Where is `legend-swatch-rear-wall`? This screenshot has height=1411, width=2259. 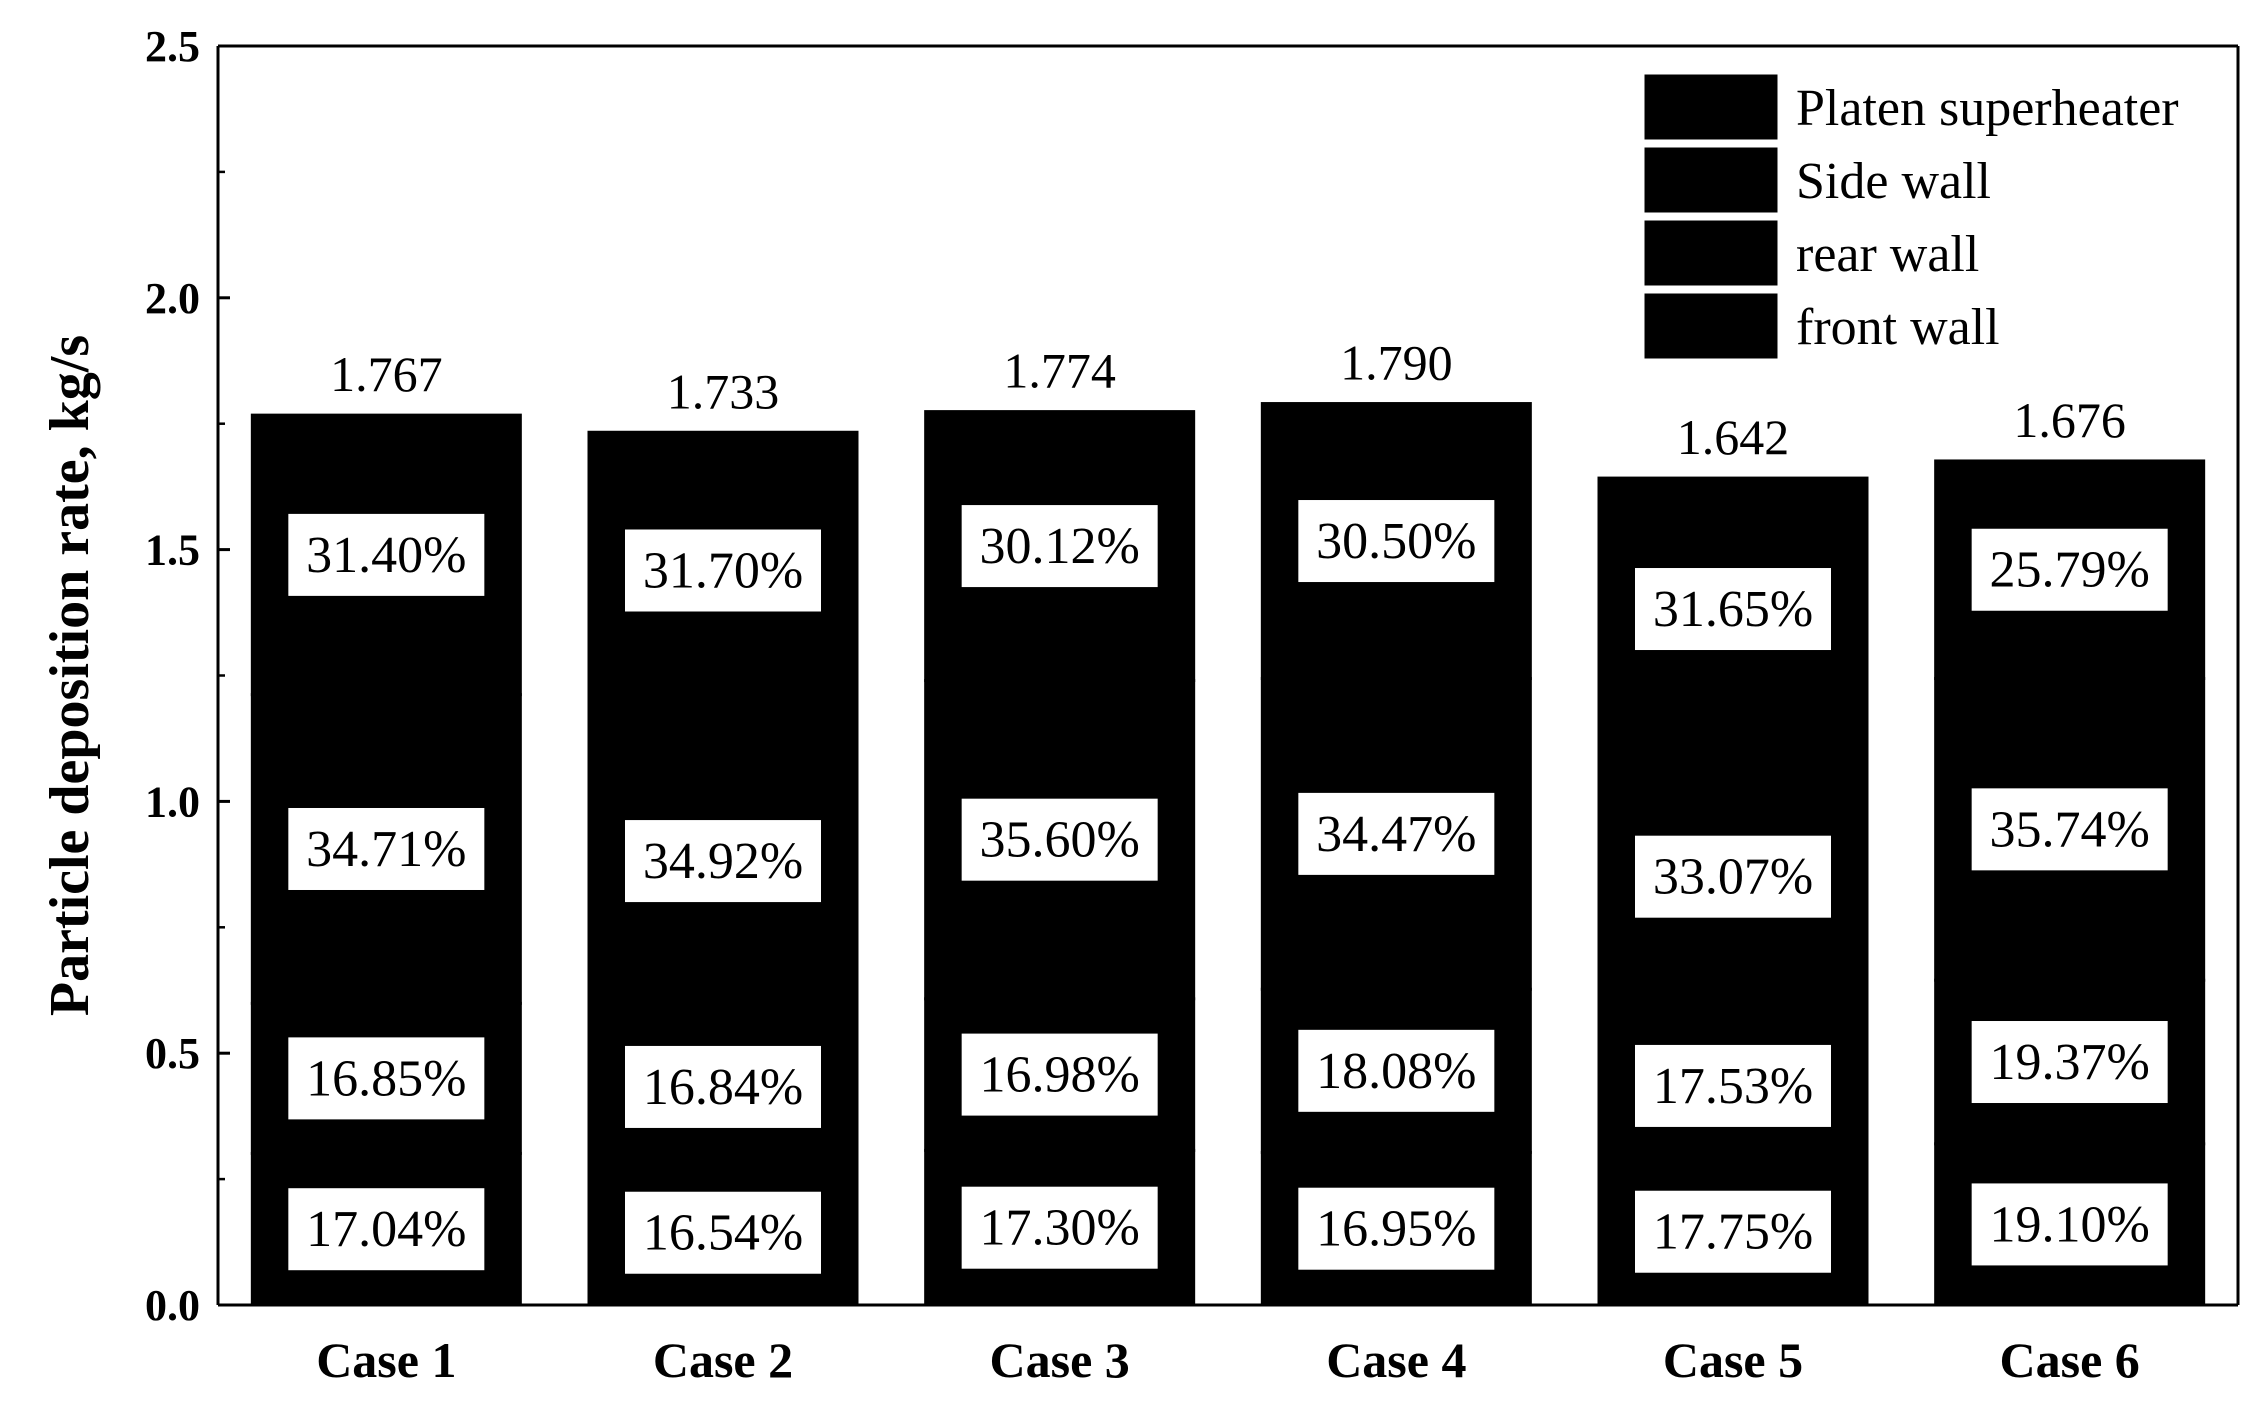
legend-swatch-rear-wall is located at coordinates (1711, 253).